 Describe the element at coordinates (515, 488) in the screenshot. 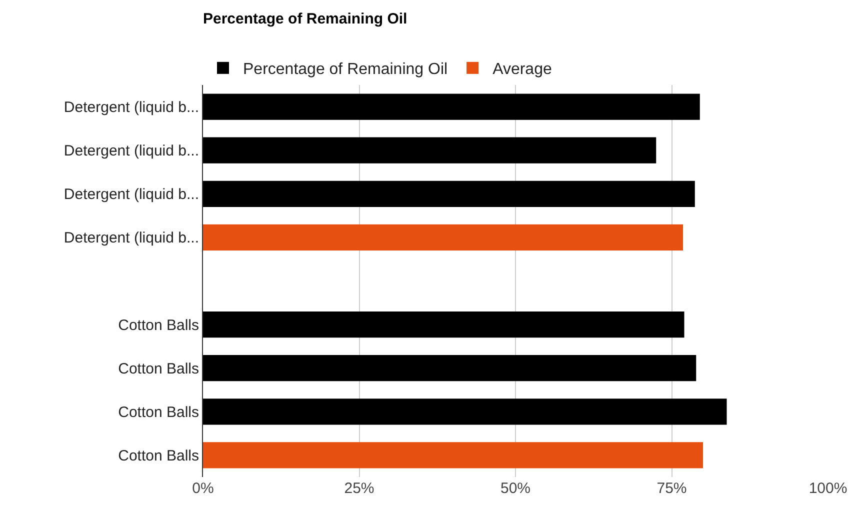

I see `x-tick-label: 50%` at that location.